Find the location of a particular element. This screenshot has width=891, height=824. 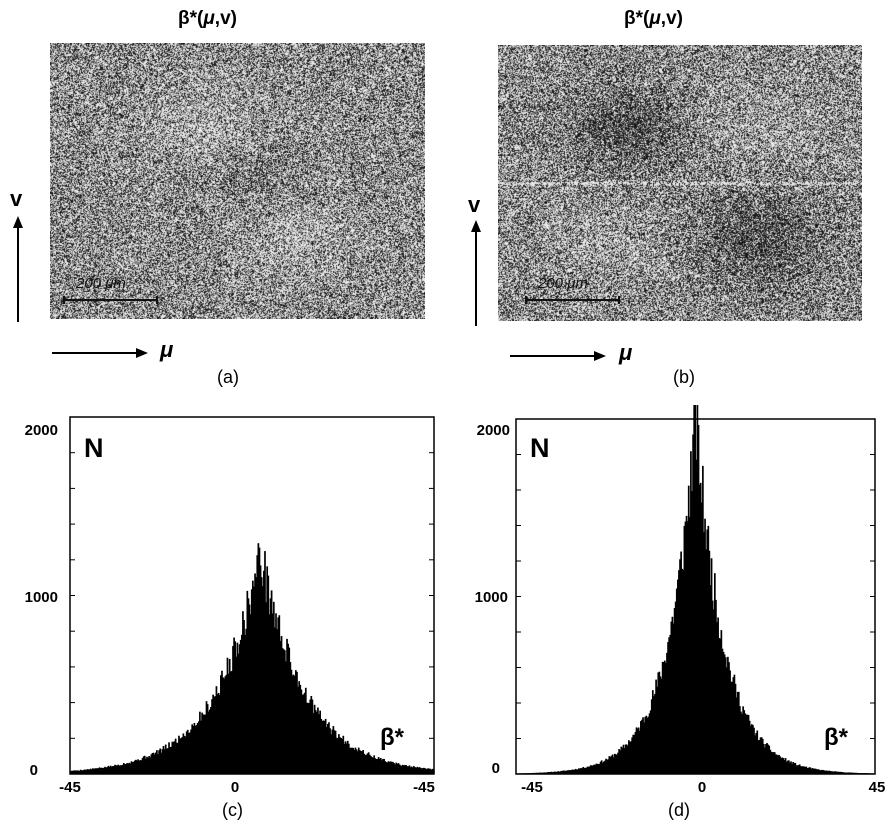

panel-b-caption: (b) is located at coordinates (684, 377).